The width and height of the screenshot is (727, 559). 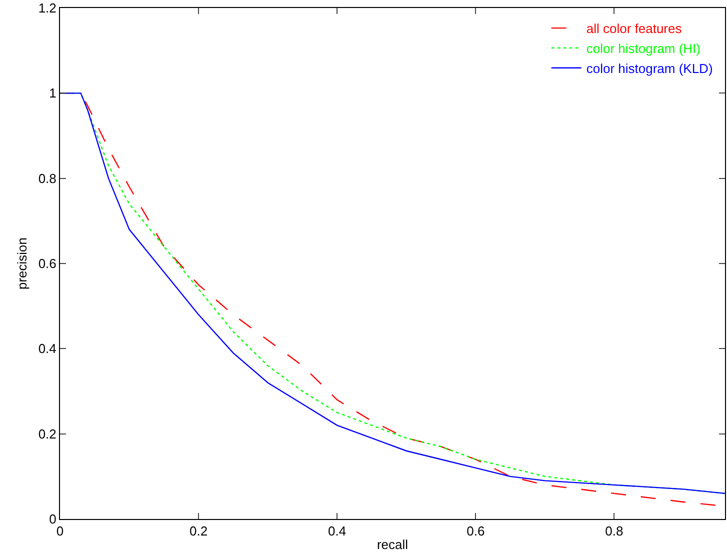 What do you see at coordinates (47, 178) in the screenshot?
I see `y-tick-label: 0.8` at bounding box center [47, 178].